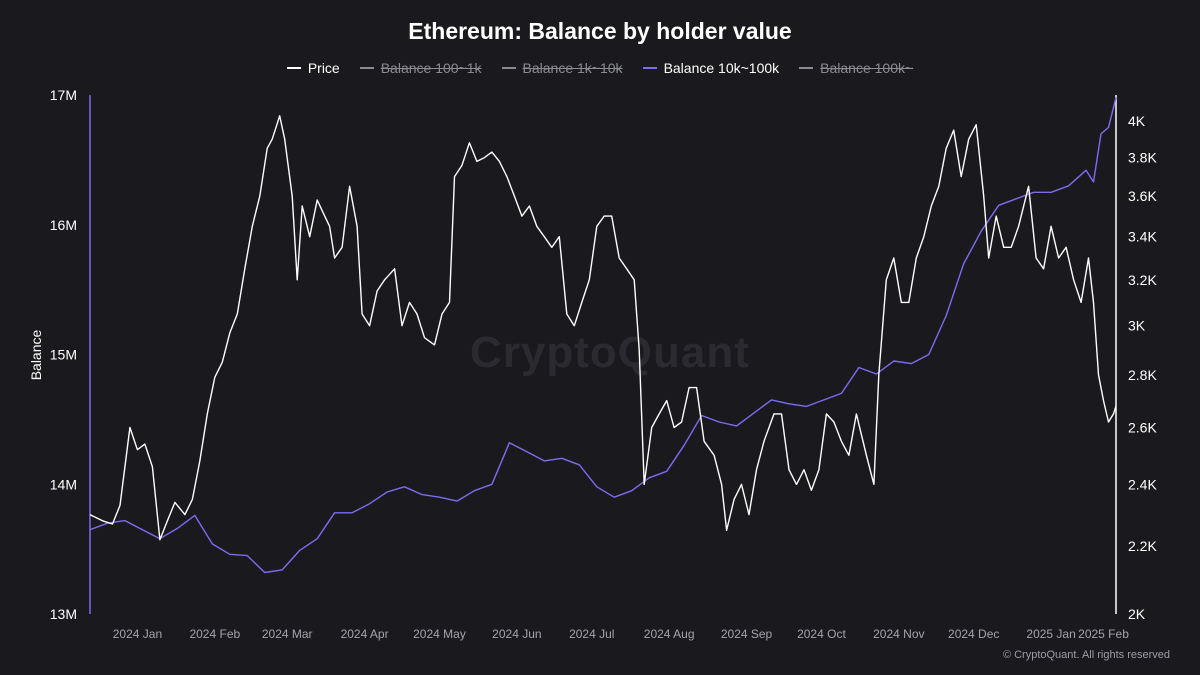 Image resolution: width=1200 pixels, height=675 pixels. Describe the element at coordinates (867, 68) in the screenshot. I see `legend-label: Balance 100k~` at that location.